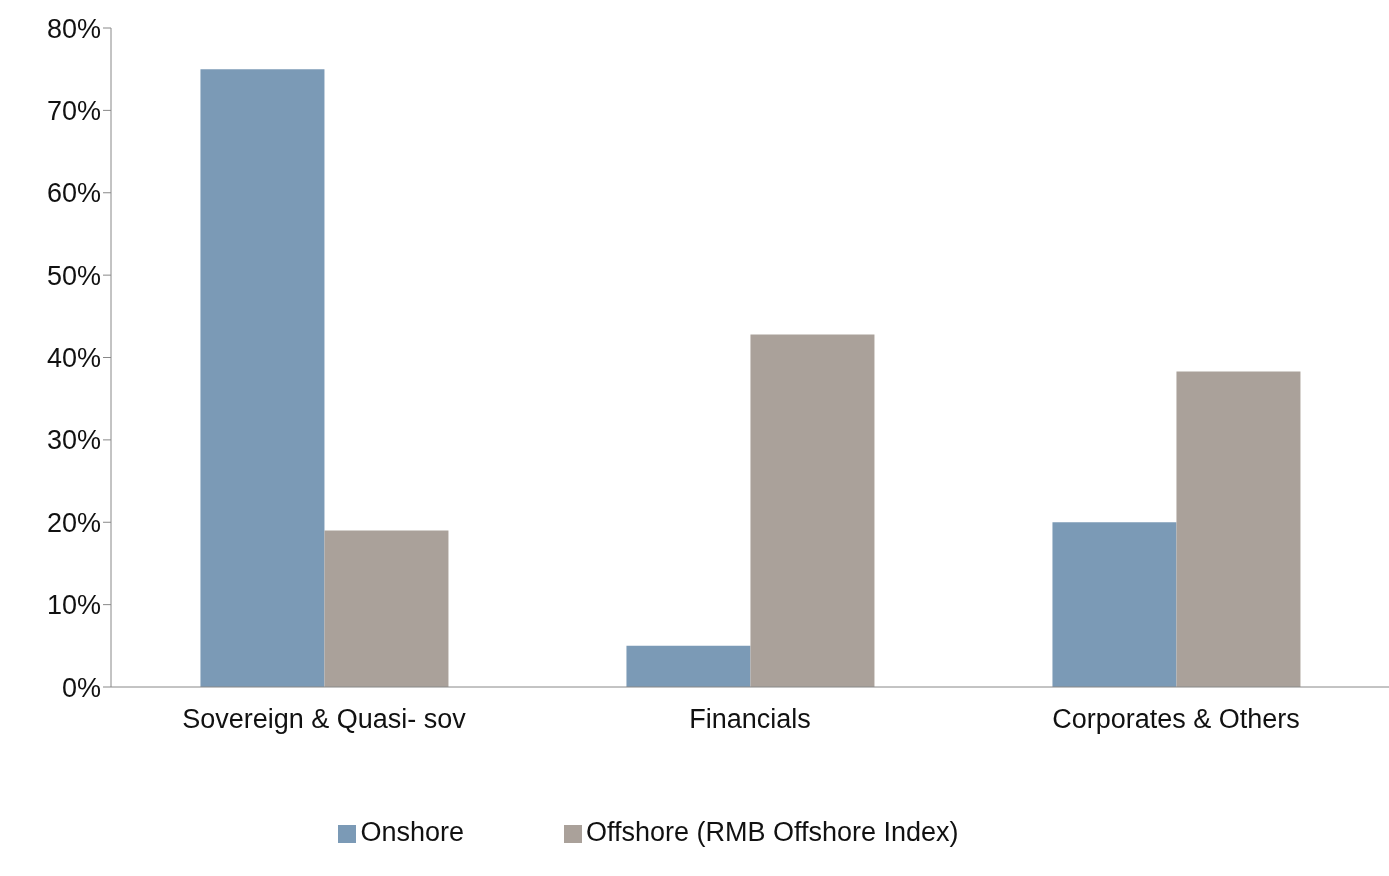 This screenshot has width=1389, height=876. I want to click on y-tick-label: 0%, so click(81, 687).